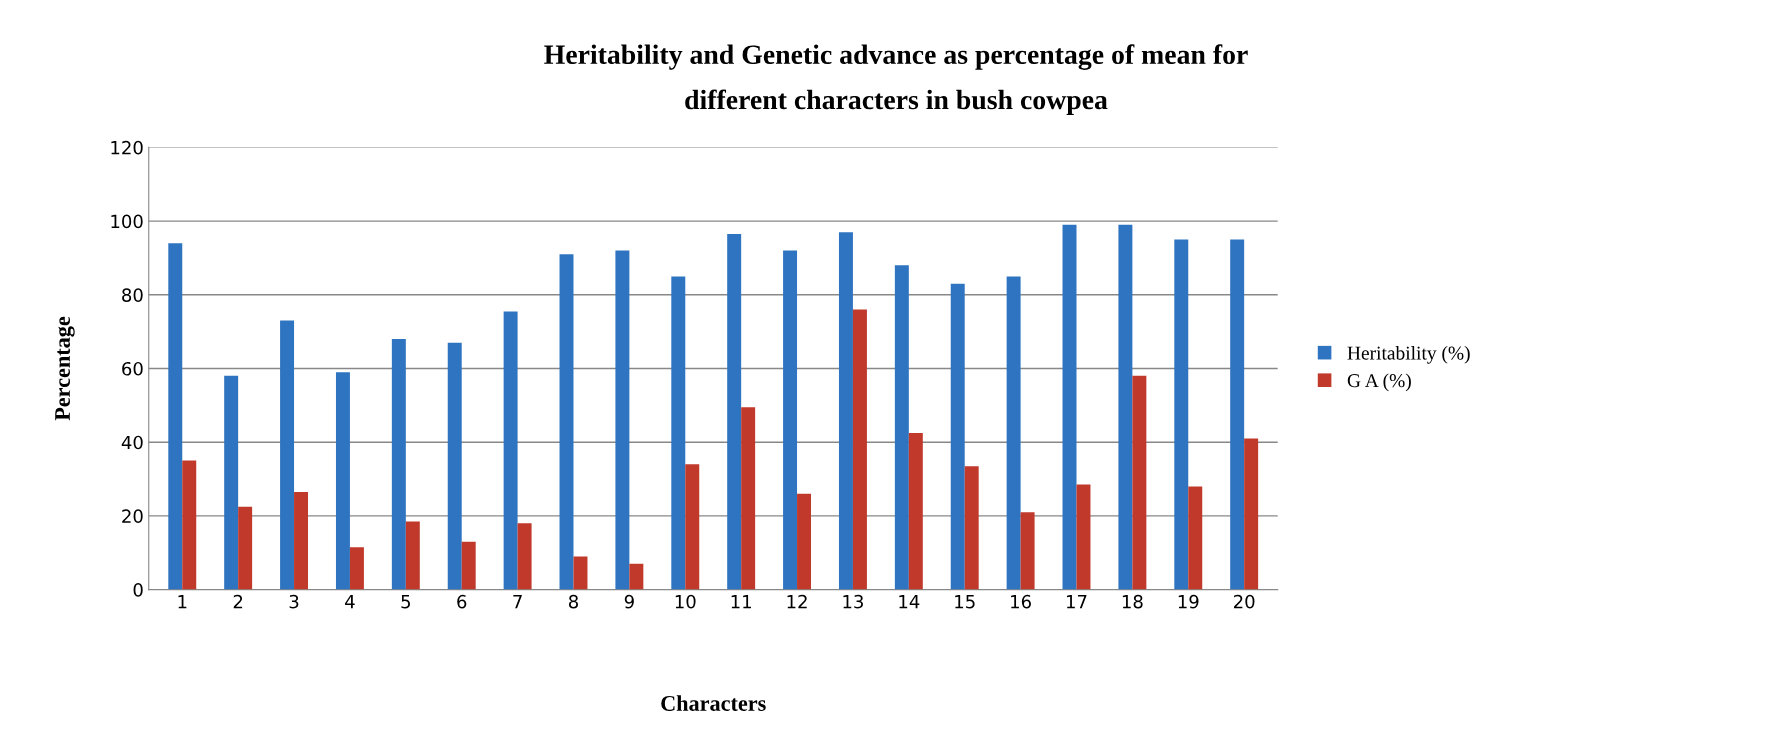 This screenshot has width=1792, height=737. What do you see at coordinates (685, 601) in the screenshot?
I see `x-tick-label: 10` at bounding box center [685, 601].